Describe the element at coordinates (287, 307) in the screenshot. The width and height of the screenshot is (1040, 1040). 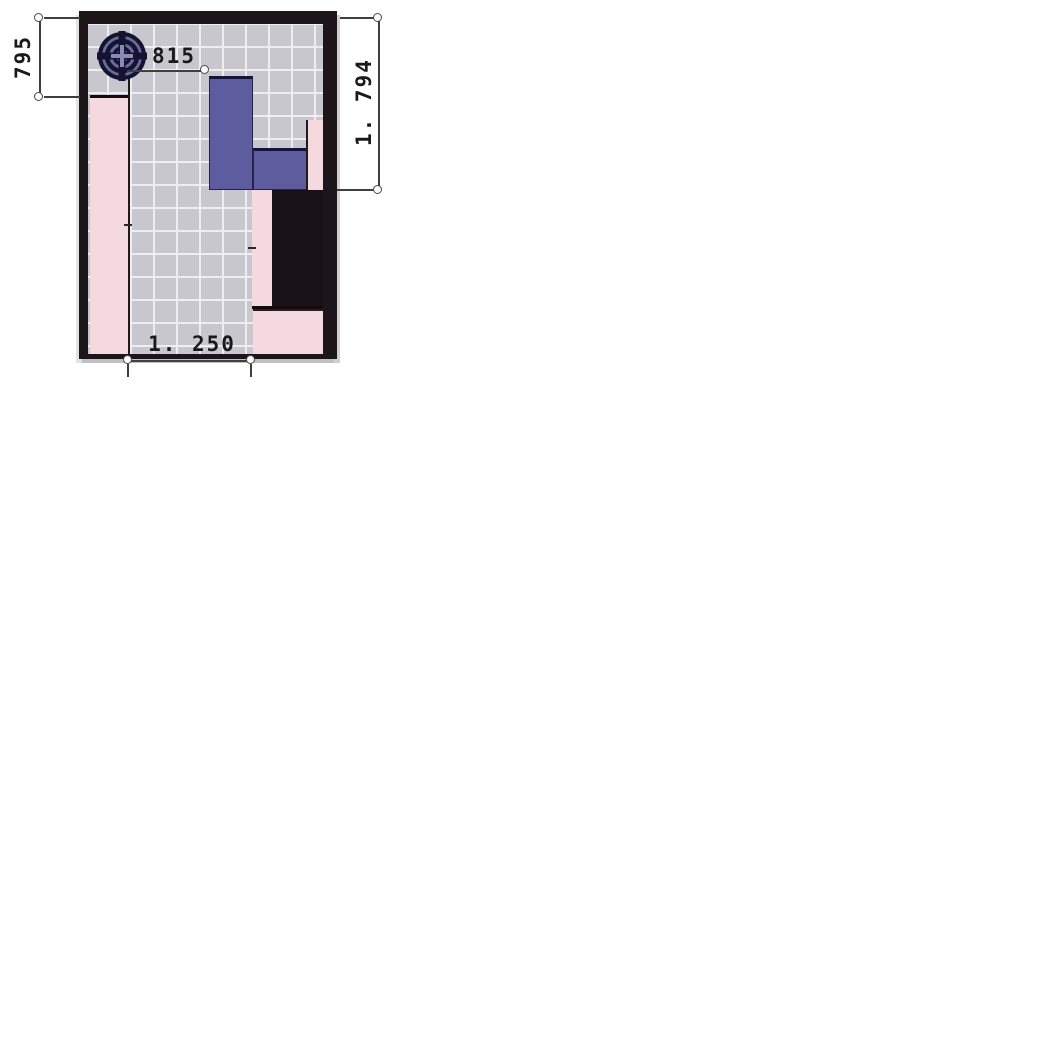
I see `separator-line` at that location.